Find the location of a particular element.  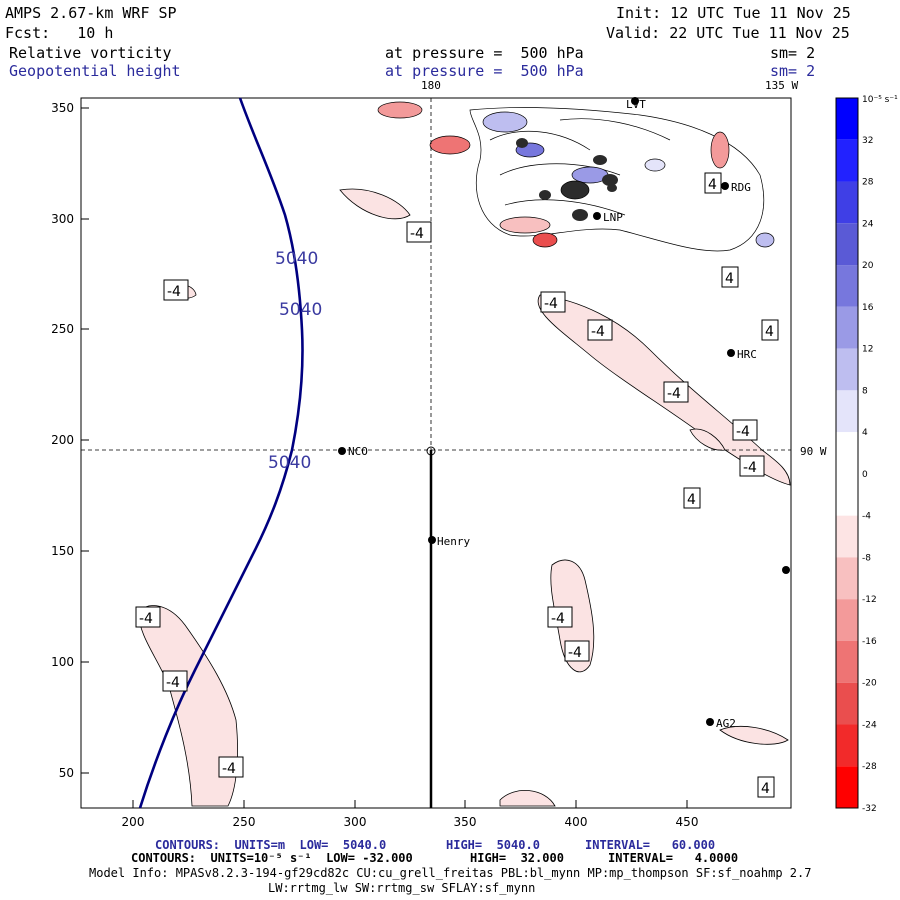

height-label-2: 5040 is located at coordinates (300, 310).